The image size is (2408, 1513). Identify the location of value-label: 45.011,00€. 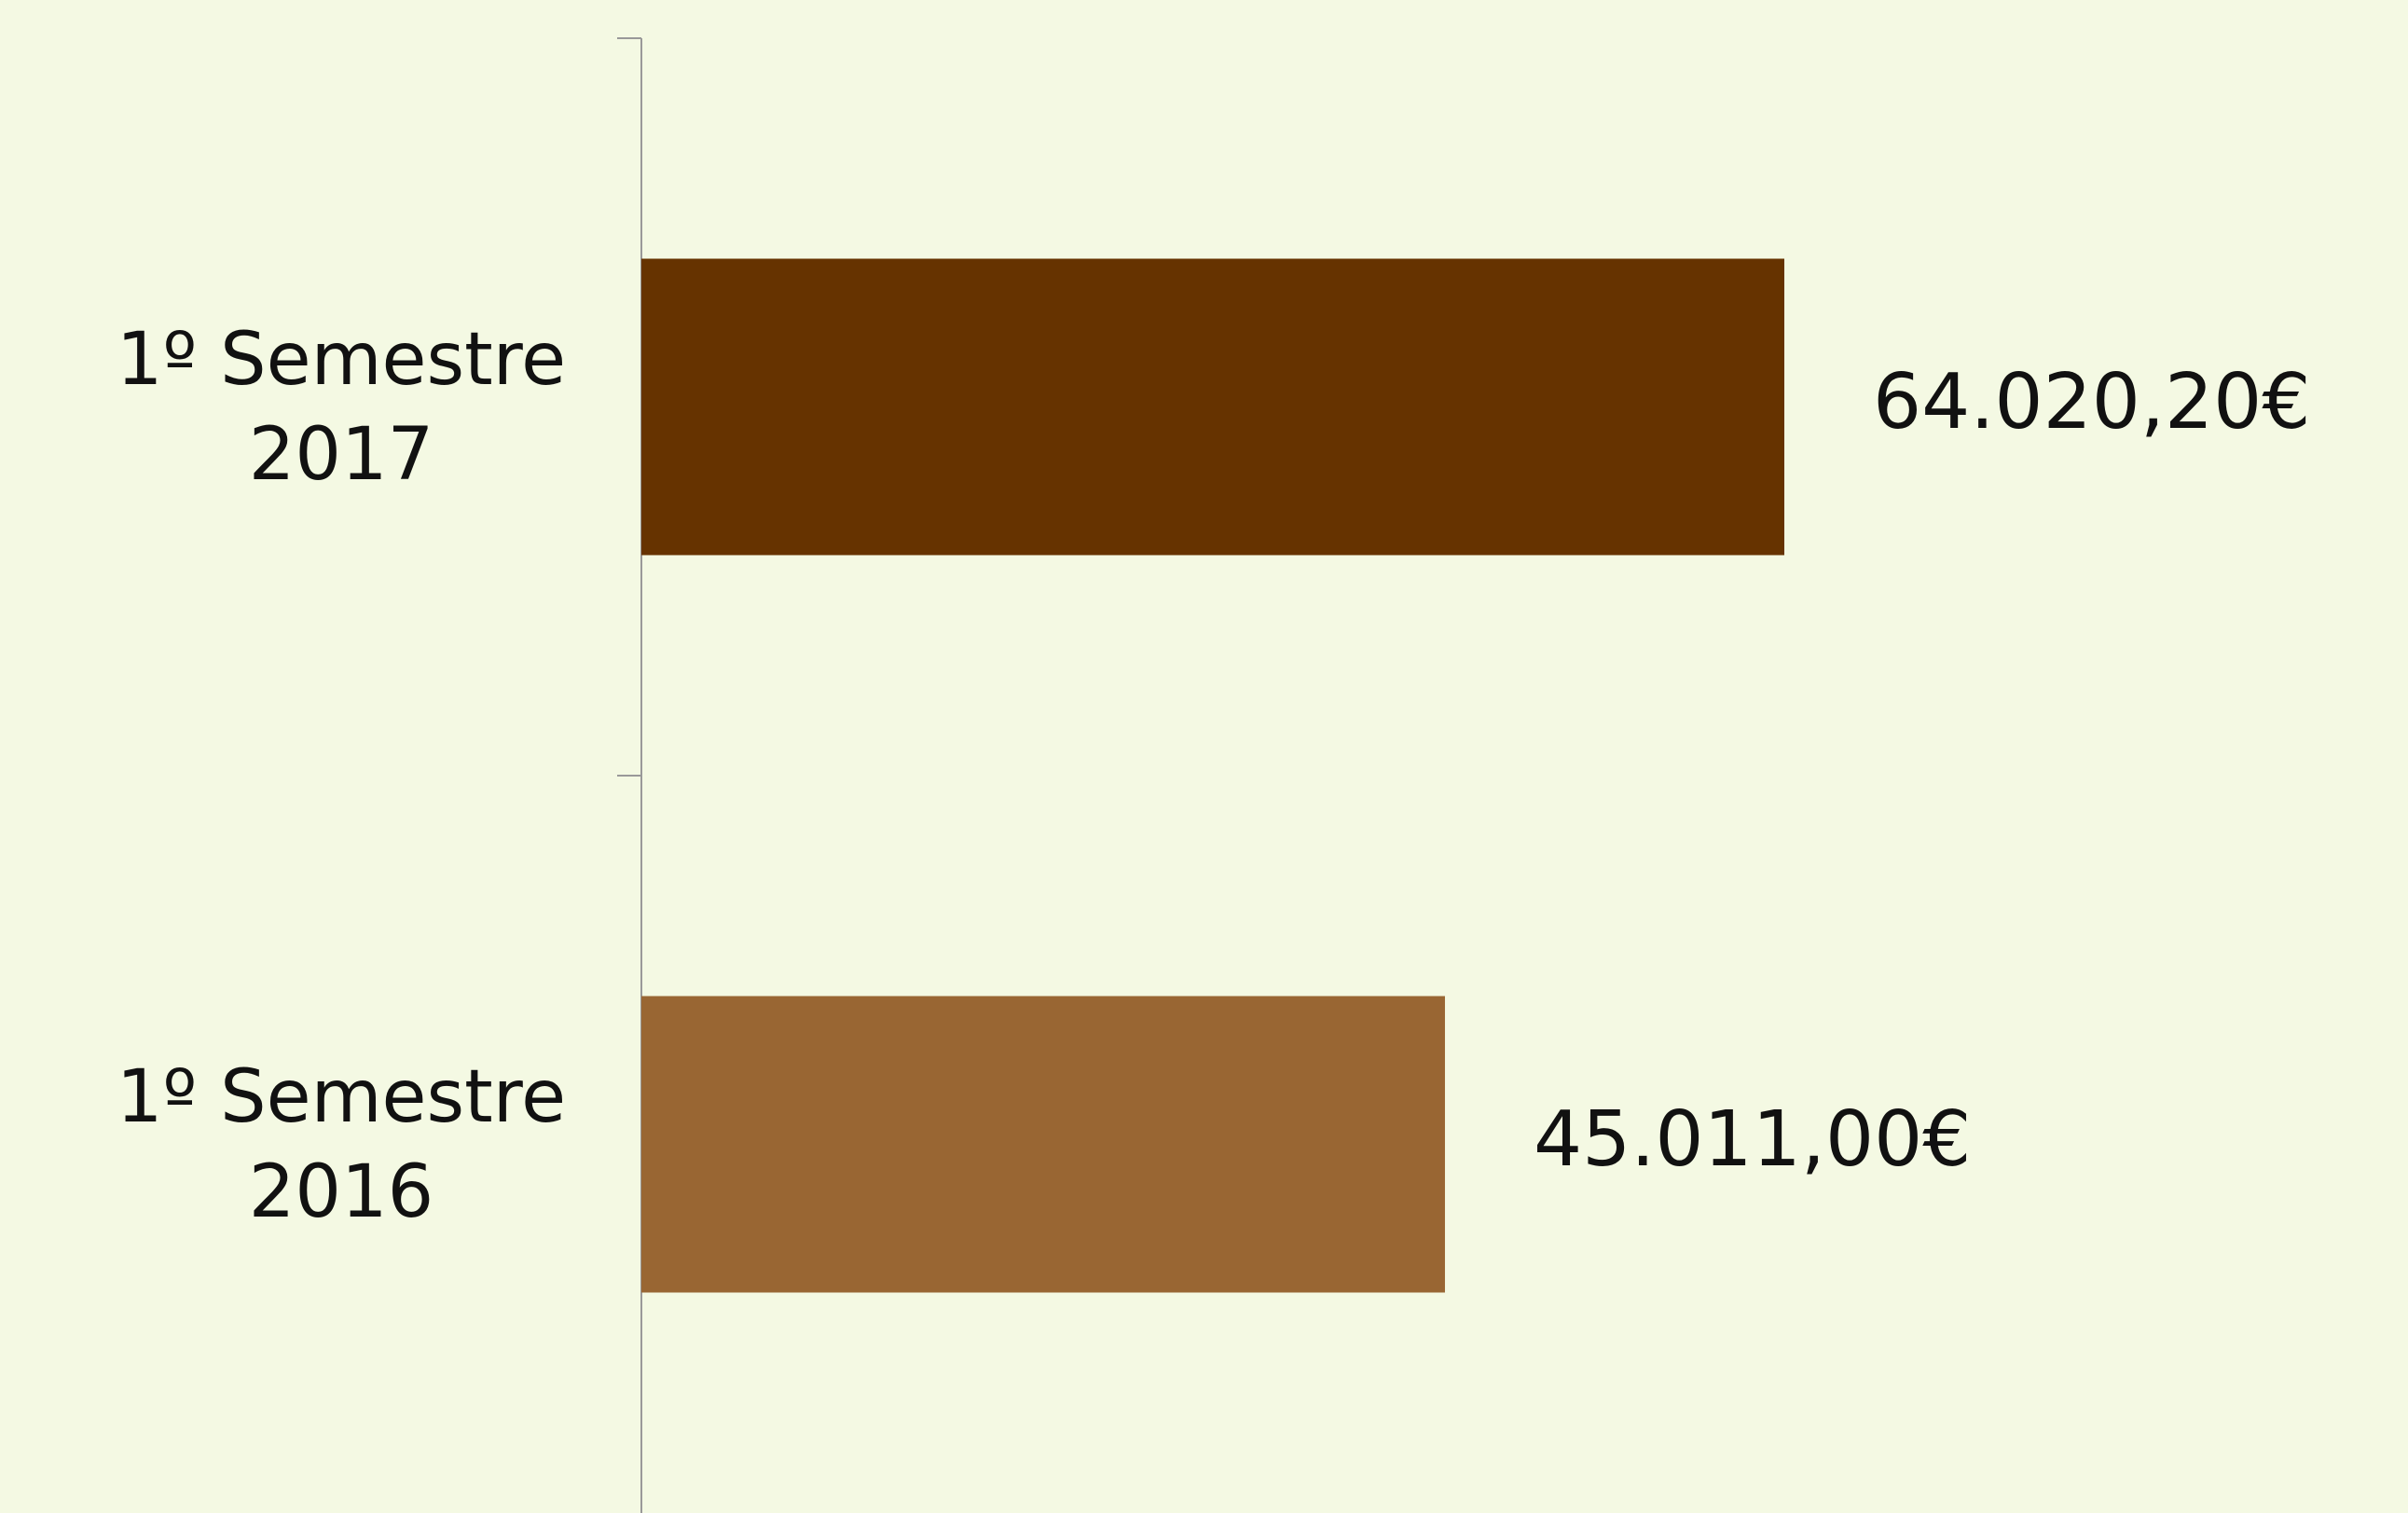
(1752, 1139).